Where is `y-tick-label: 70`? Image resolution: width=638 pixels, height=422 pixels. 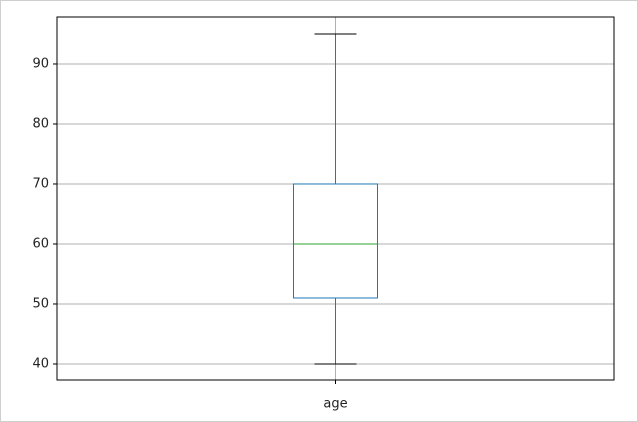
y-tick-label: 70 is located at coordinates (40, 183).